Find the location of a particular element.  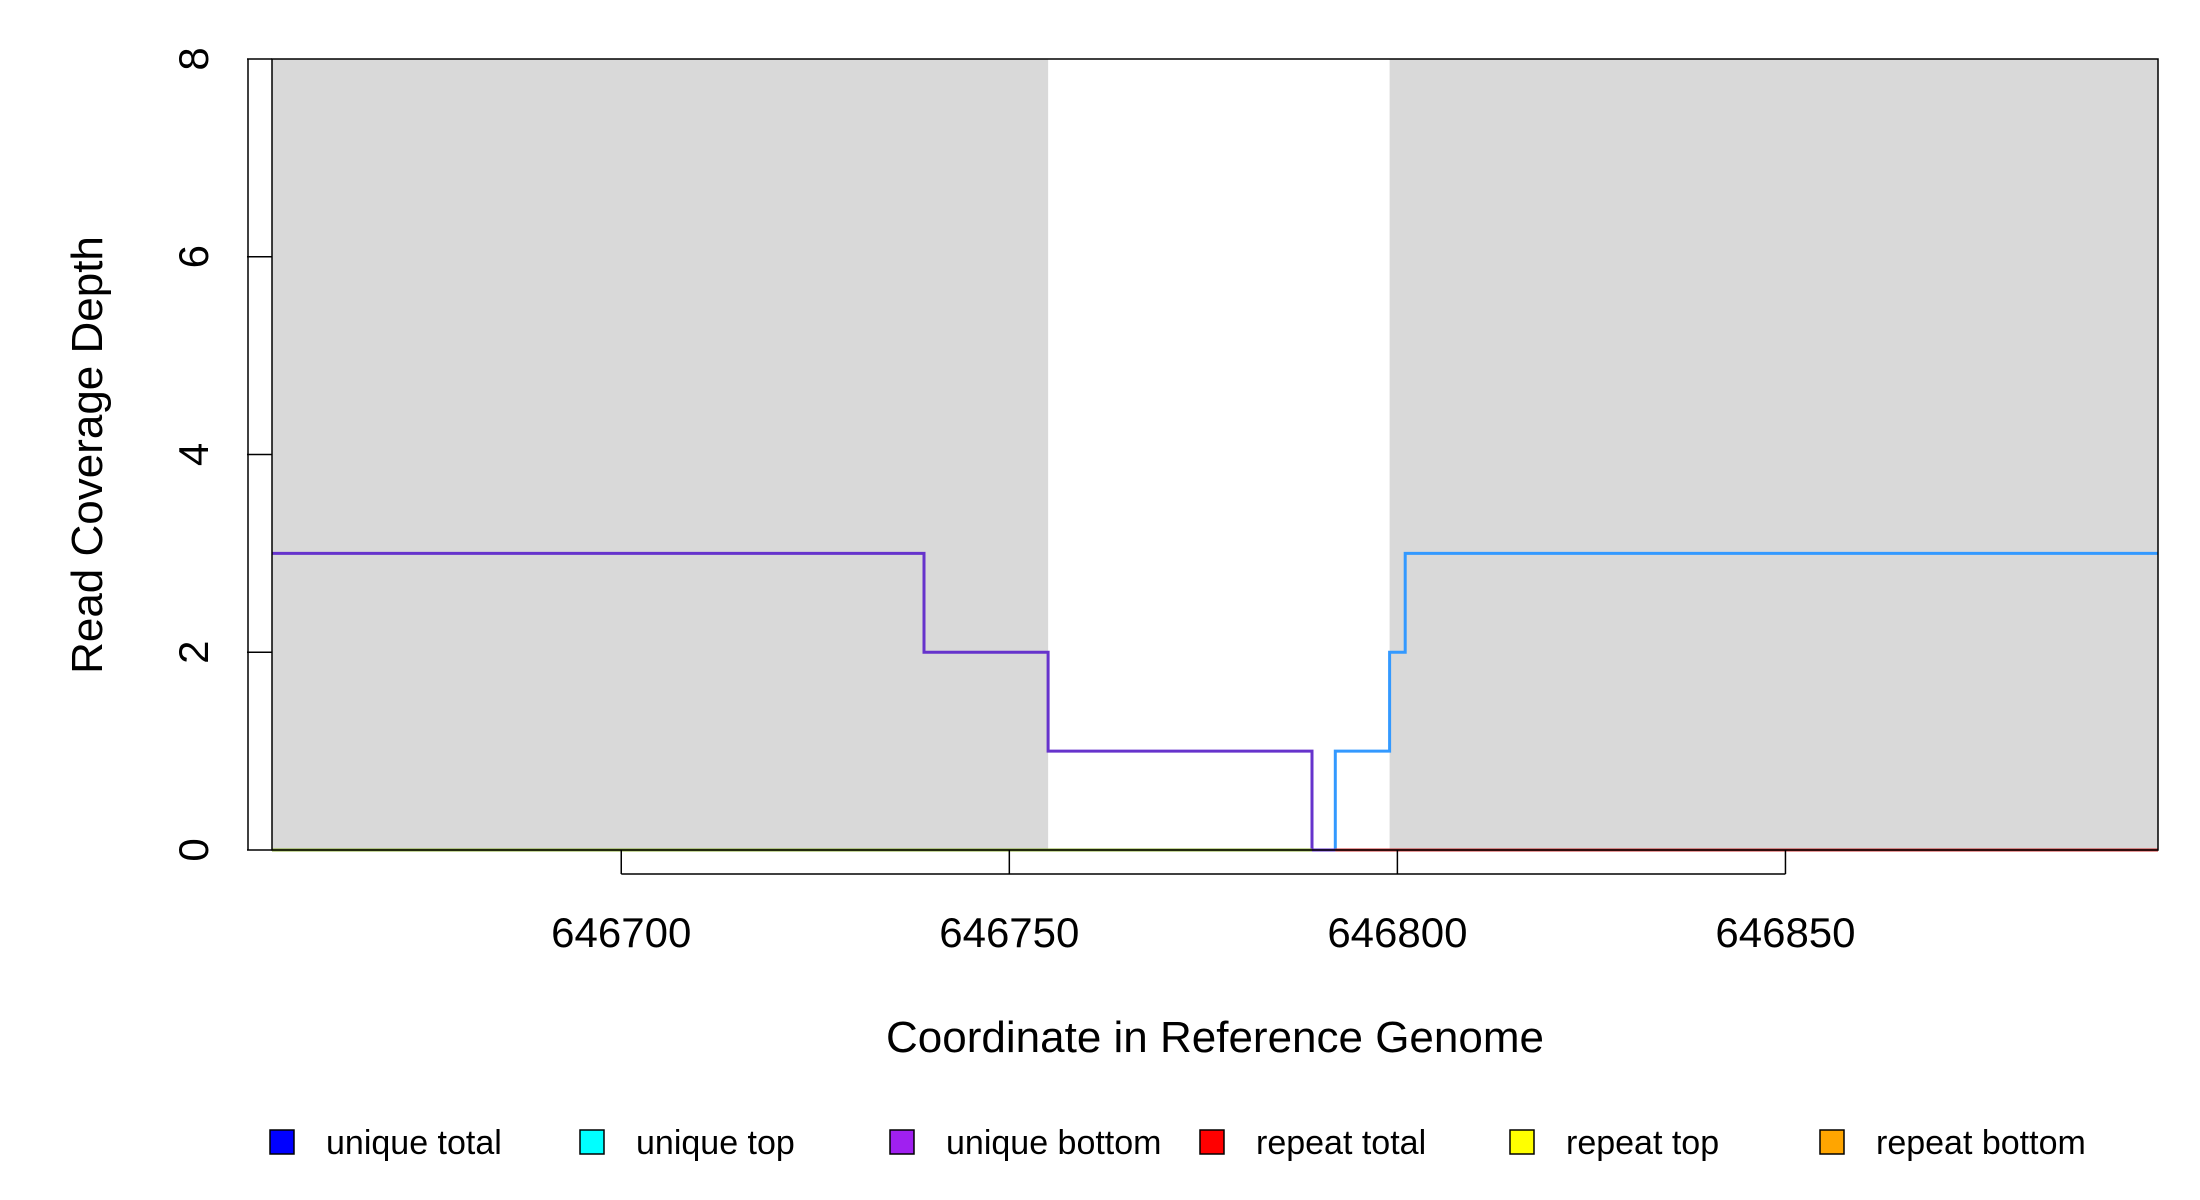

x-tick-label: 646700 is located at coordinates (621, 932).